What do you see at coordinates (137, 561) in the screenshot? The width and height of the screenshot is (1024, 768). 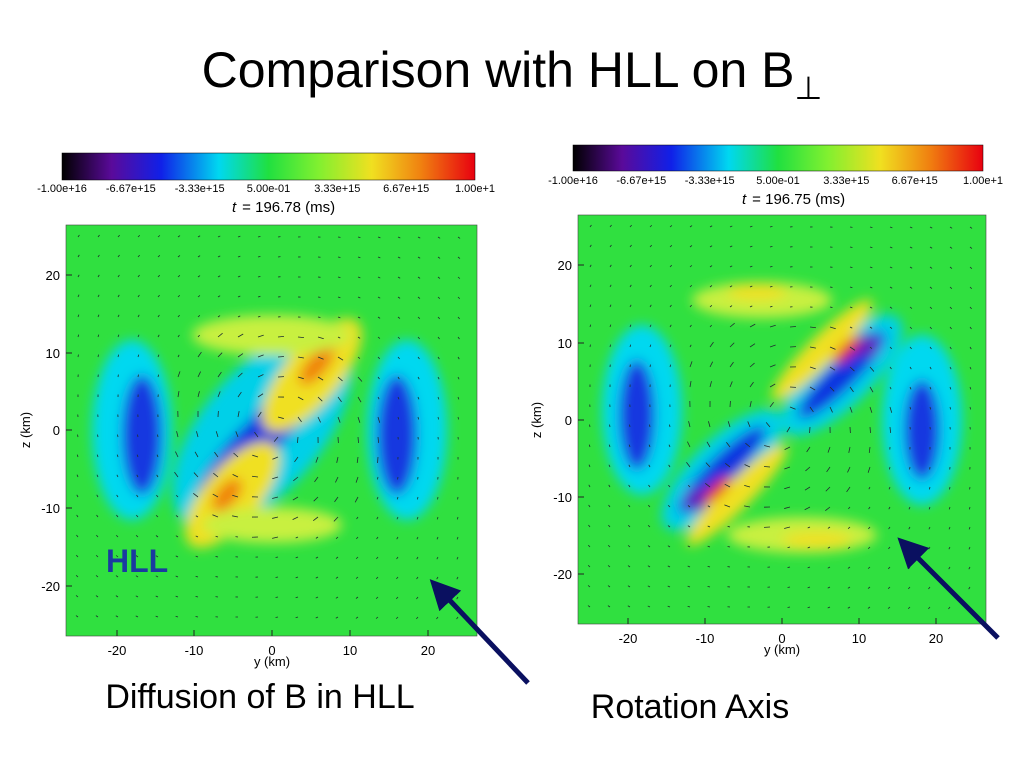 I see `inset-label: HLL` at bounding box center [137, 561].